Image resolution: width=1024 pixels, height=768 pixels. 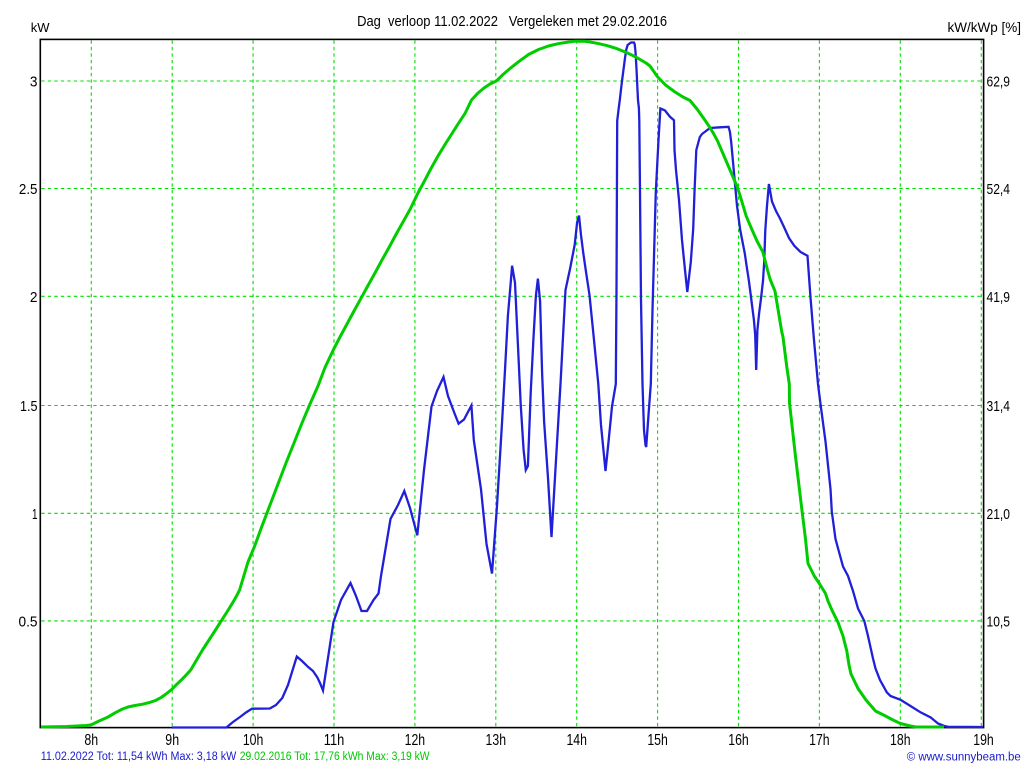 What do you see at coordinates (900, 740) in the screenshot?
I see `svg-text: 18h` at bounding box center [900, 740].